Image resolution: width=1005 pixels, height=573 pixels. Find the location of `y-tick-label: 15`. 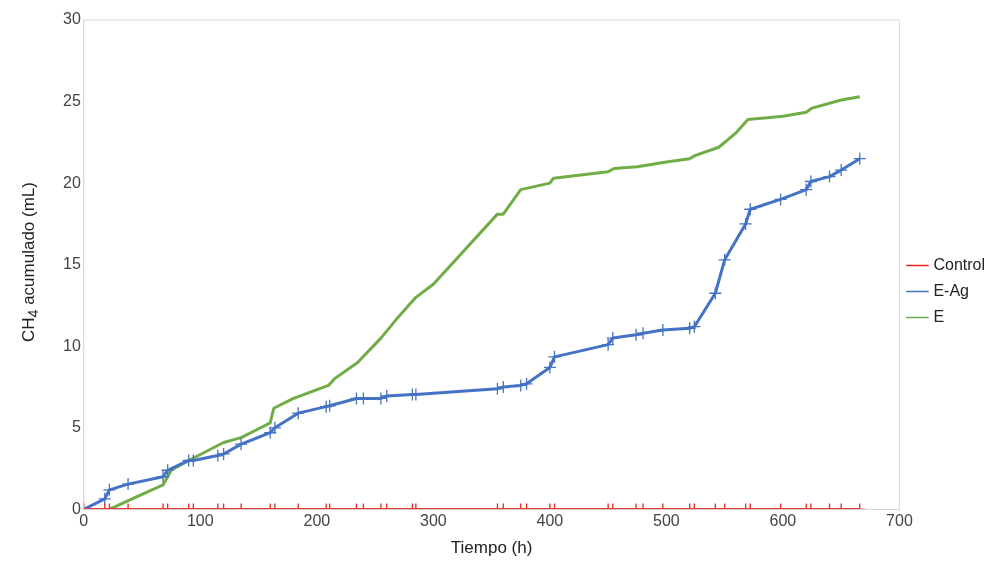

y-tick-label: 15 is located at coordinates (72, 264).